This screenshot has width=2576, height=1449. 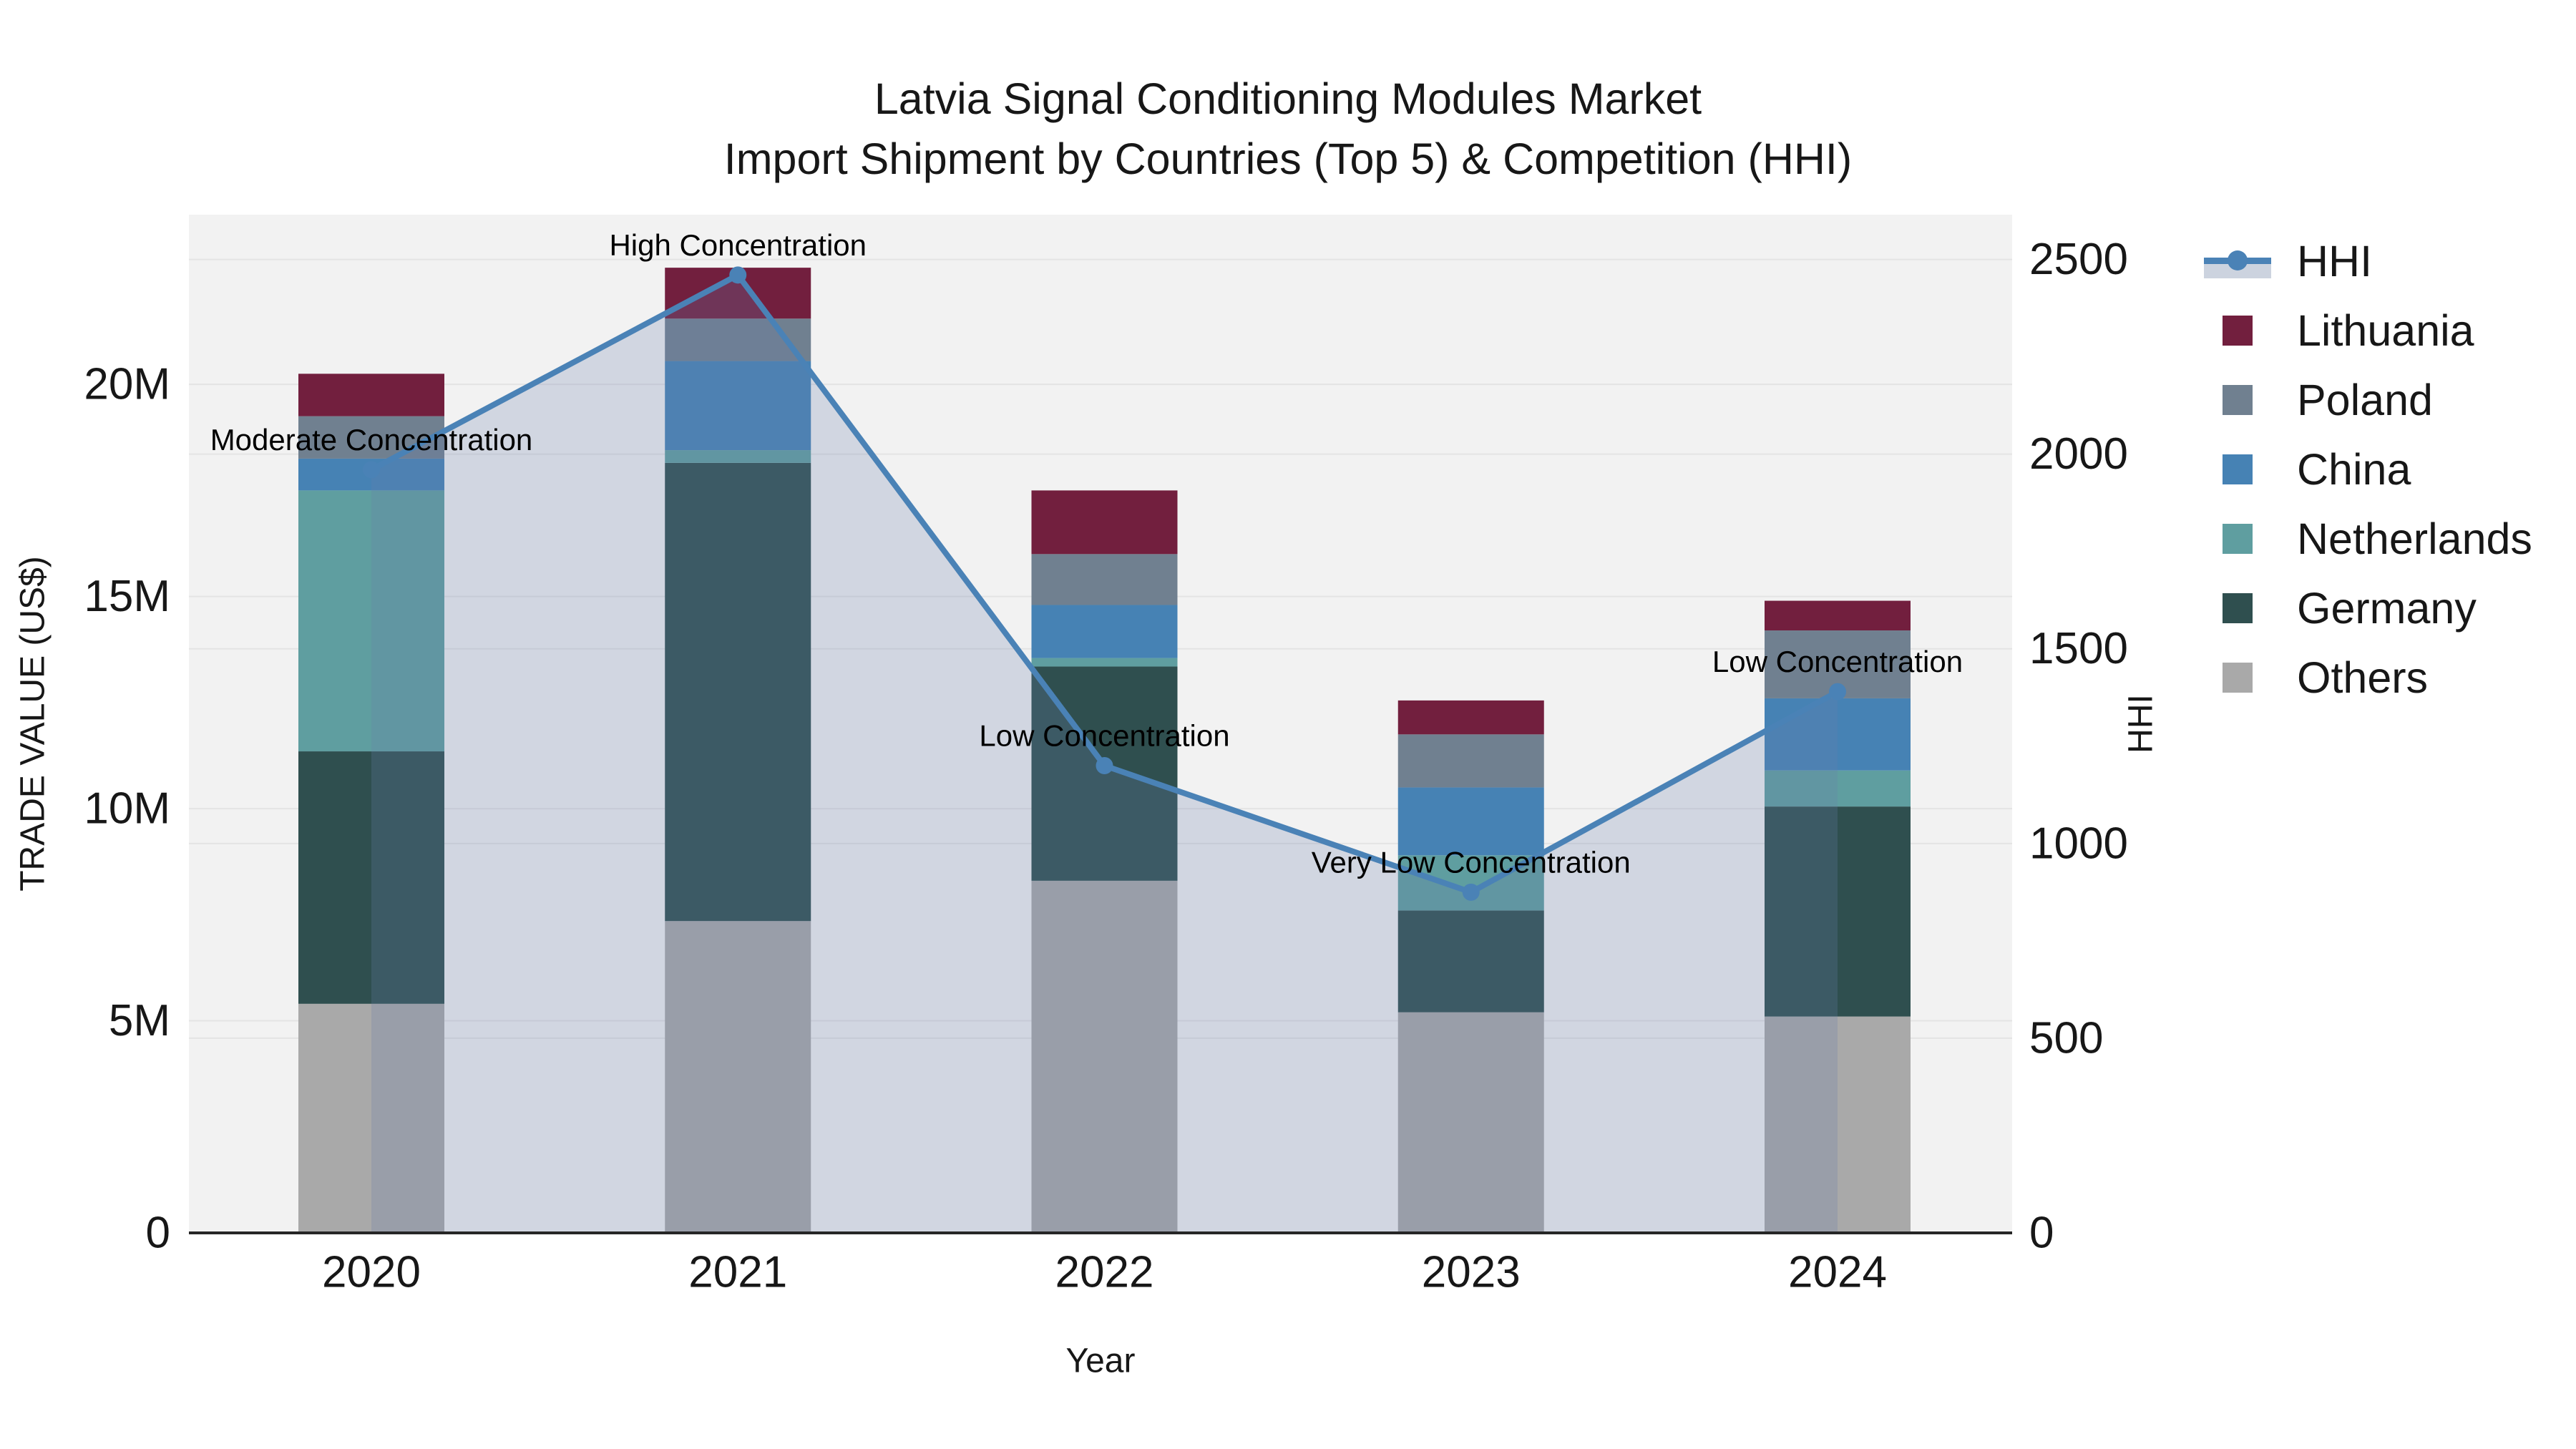 I want to click on x-axis-tick: 2020, so click(x=372, y=1272).